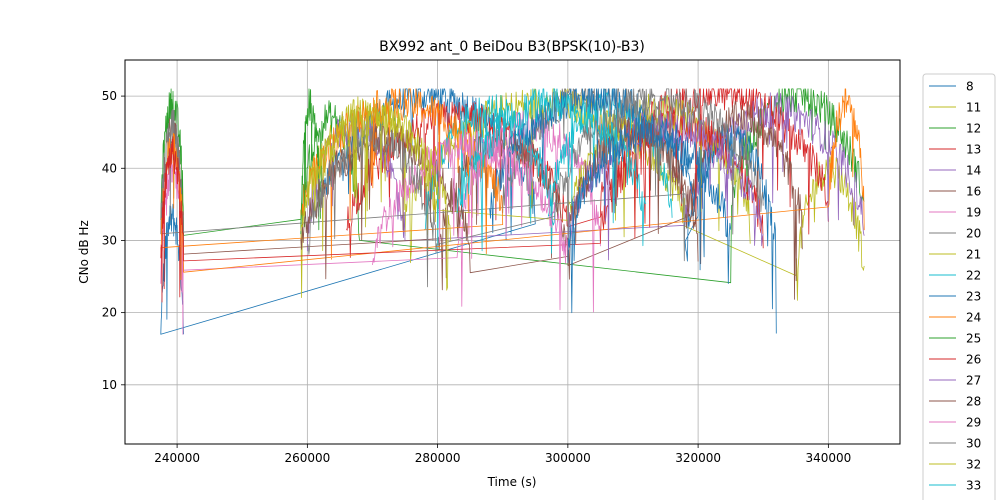  Describe the element at coordinates (973, 213) in the screenshot. I see `legend-label-19: 19` at that location.